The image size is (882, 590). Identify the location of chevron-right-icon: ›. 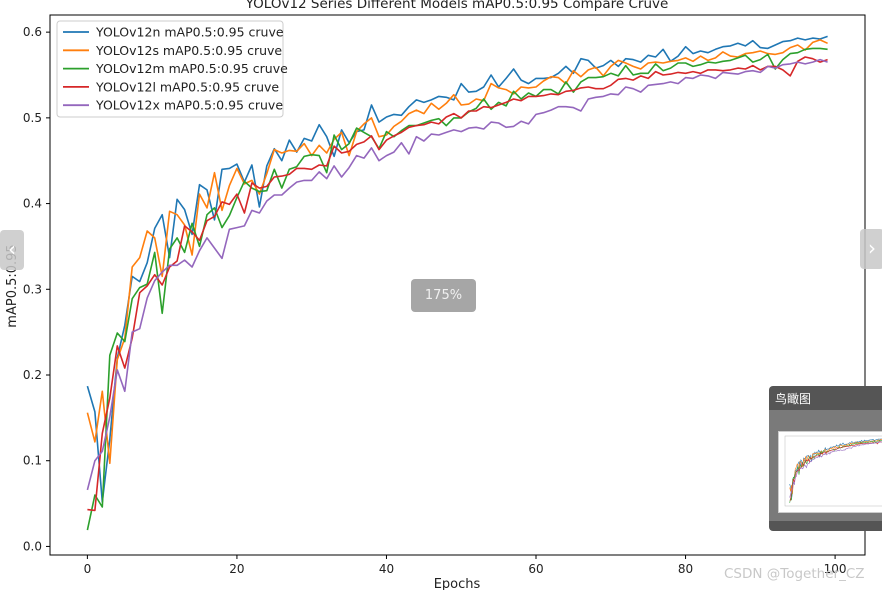
(872, 248).